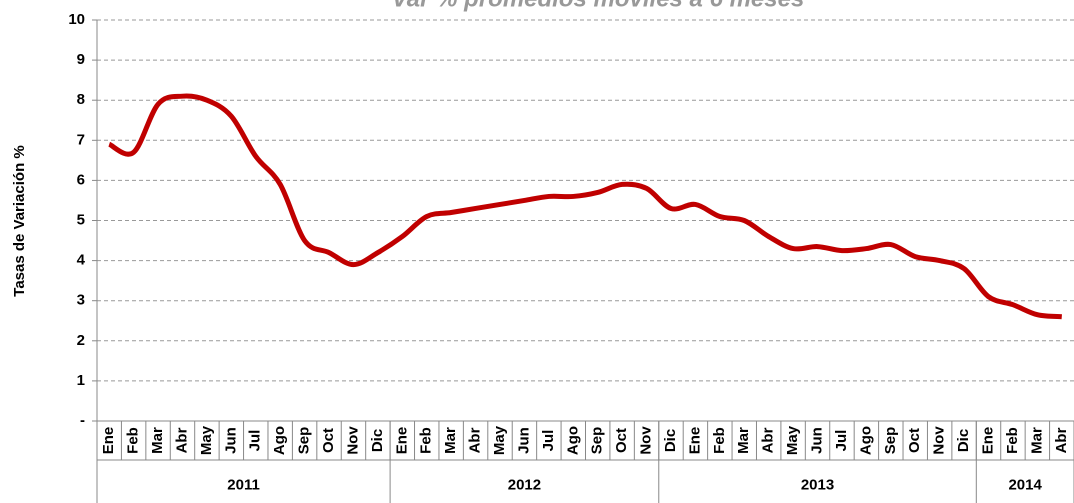 The height and width of the screenshot is (503, 1074). What do you see at coordinates (81, 139) in the screenshot?
I see `y-tick-label: 7` at bounding box center [81, 139].